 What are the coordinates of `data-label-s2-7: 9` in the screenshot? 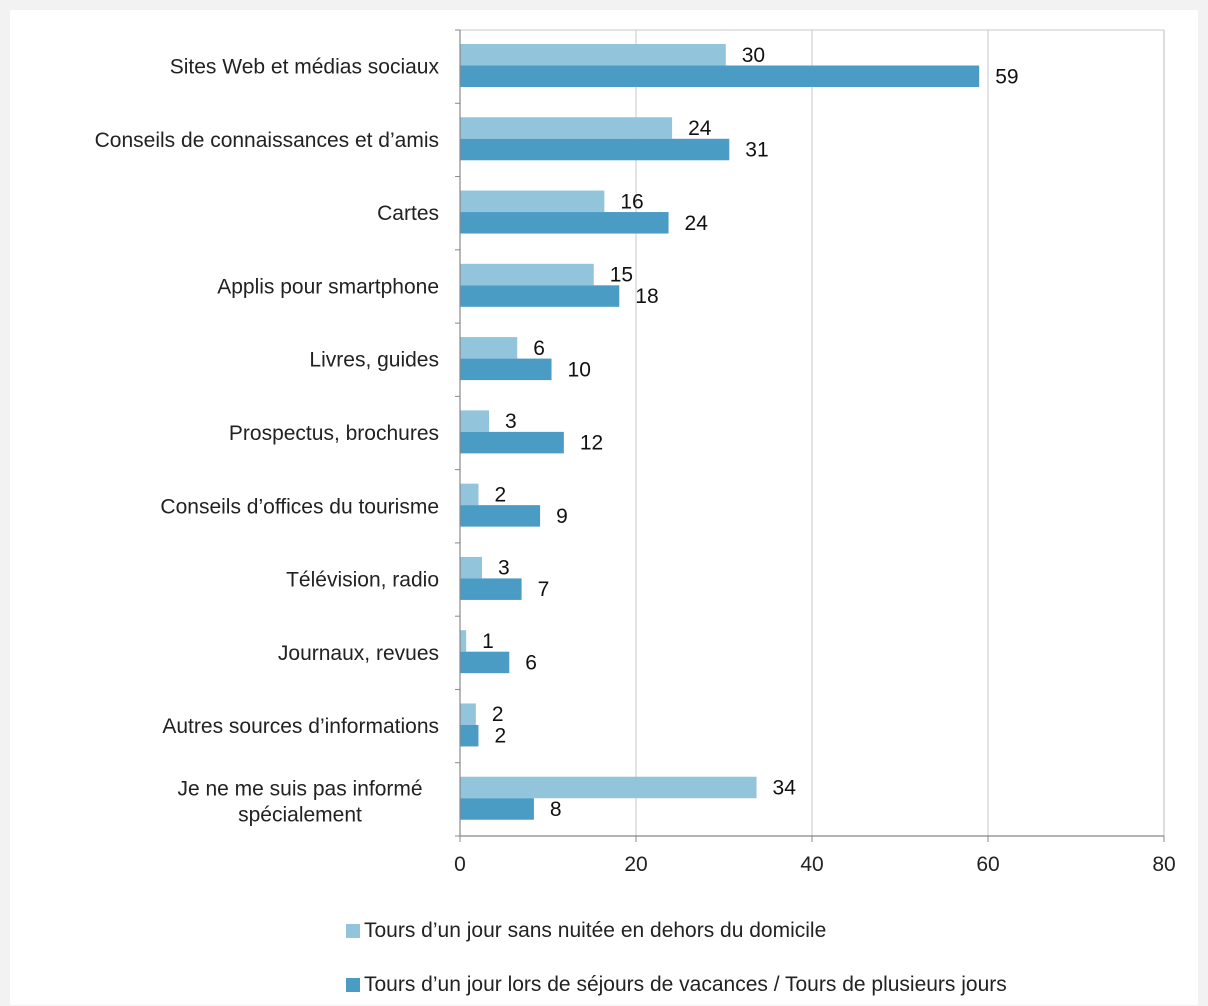 It's located at (562, 516).